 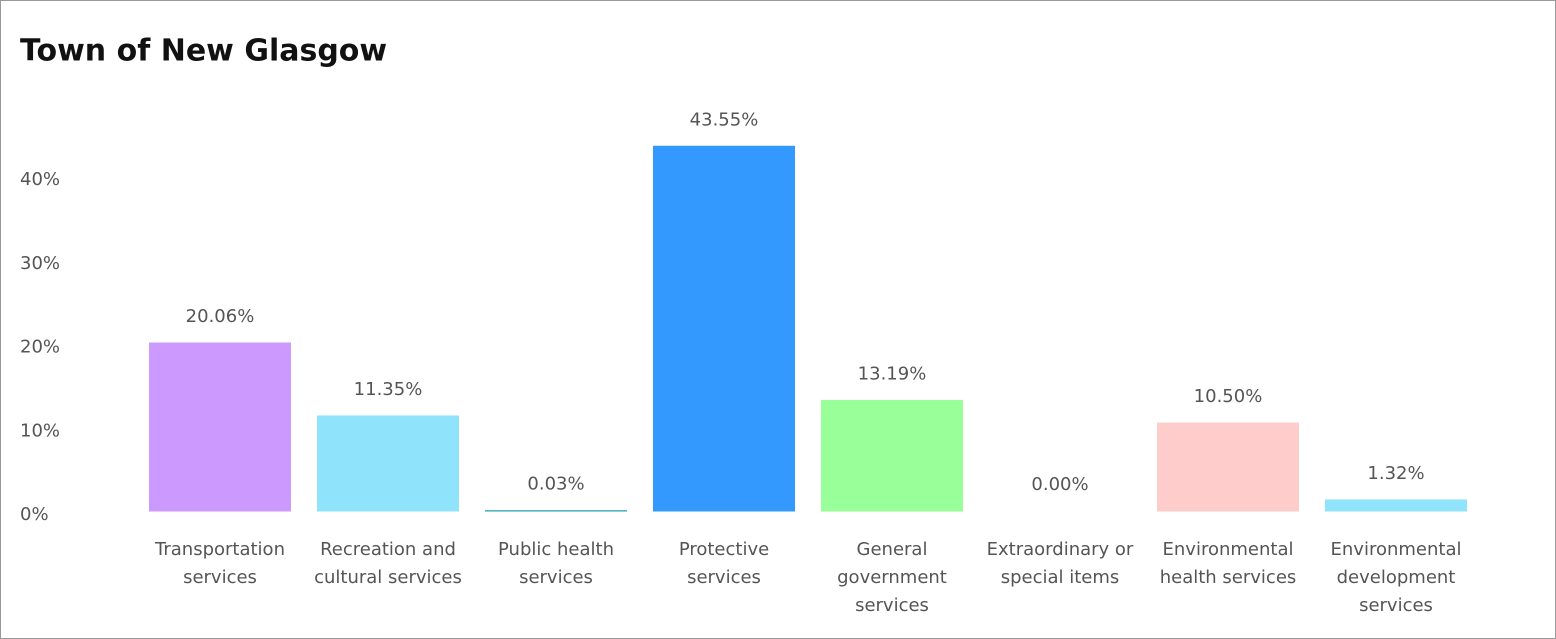 What do you see at coordinates (203, 51) in the screenshot?
I see `chart-title: Town of New Glasgow` at bounding box center [203, 51].